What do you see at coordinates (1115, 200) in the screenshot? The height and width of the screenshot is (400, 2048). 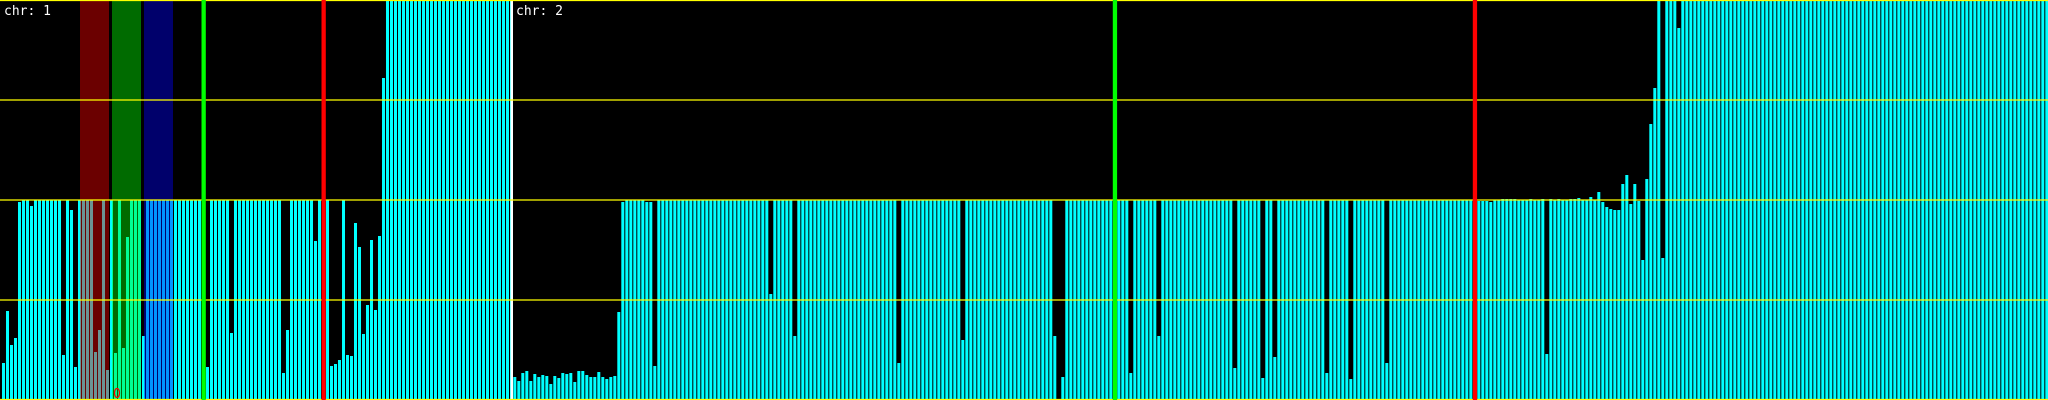 I see `marker-line-green` at bounding box center [1115, 200].